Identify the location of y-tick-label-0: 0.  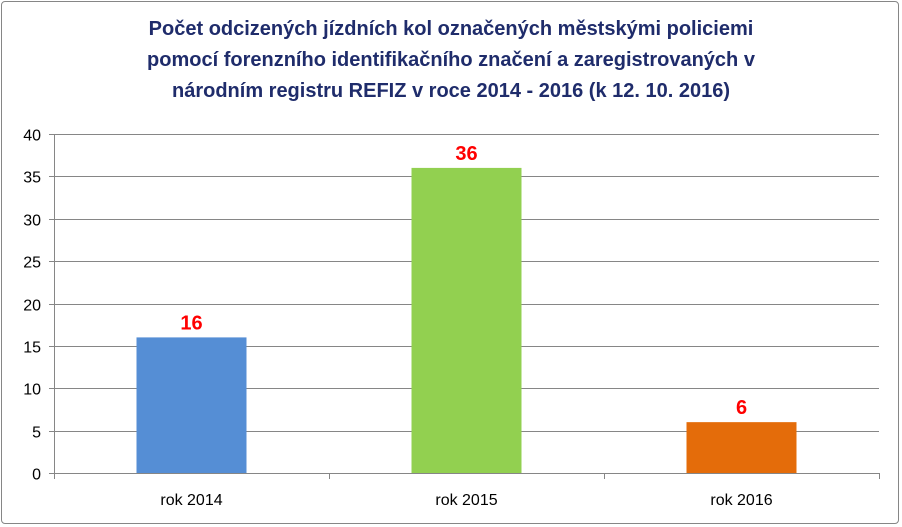
(36, 475).